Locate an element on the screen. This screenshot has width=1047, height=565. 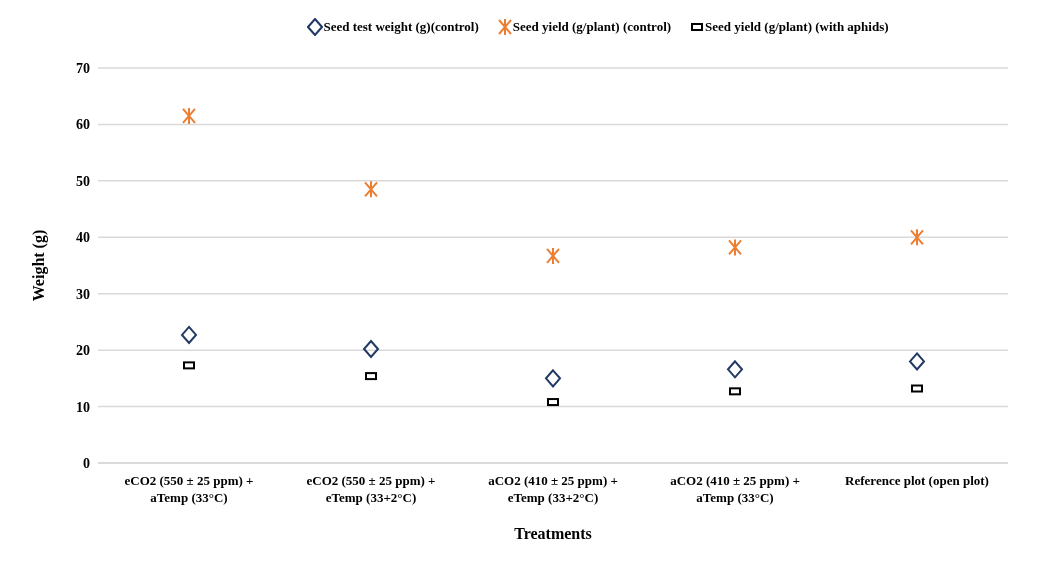
y-tick-label: 20 is located at coordinates (83, 351).